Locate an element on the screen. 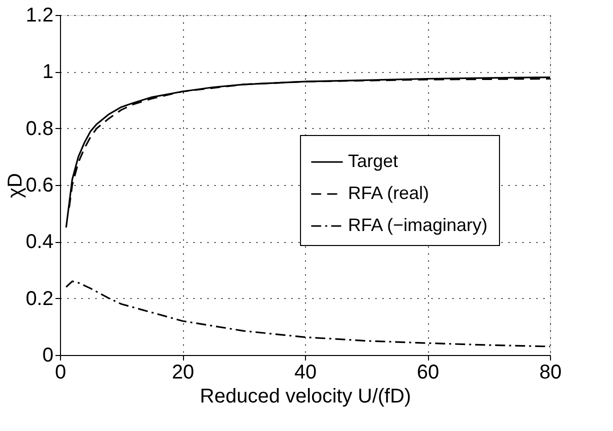 This screenshot has width=613, height=431. legend-label: Target is located at coordinates (373, 161).